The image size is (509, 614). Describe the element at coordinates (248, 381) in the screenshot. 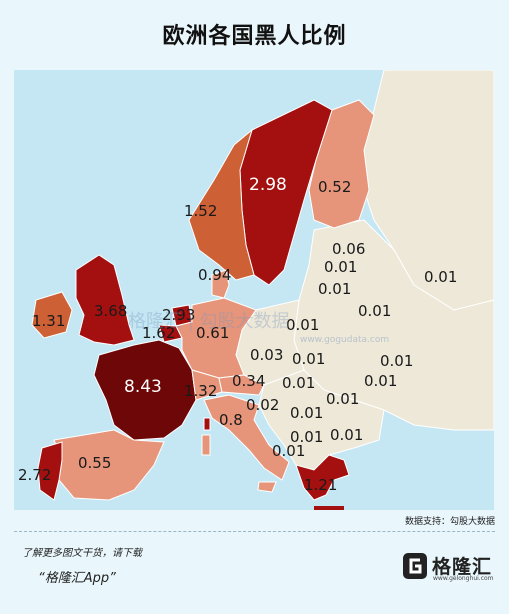

I see `value-austria: 0.34` at that location.